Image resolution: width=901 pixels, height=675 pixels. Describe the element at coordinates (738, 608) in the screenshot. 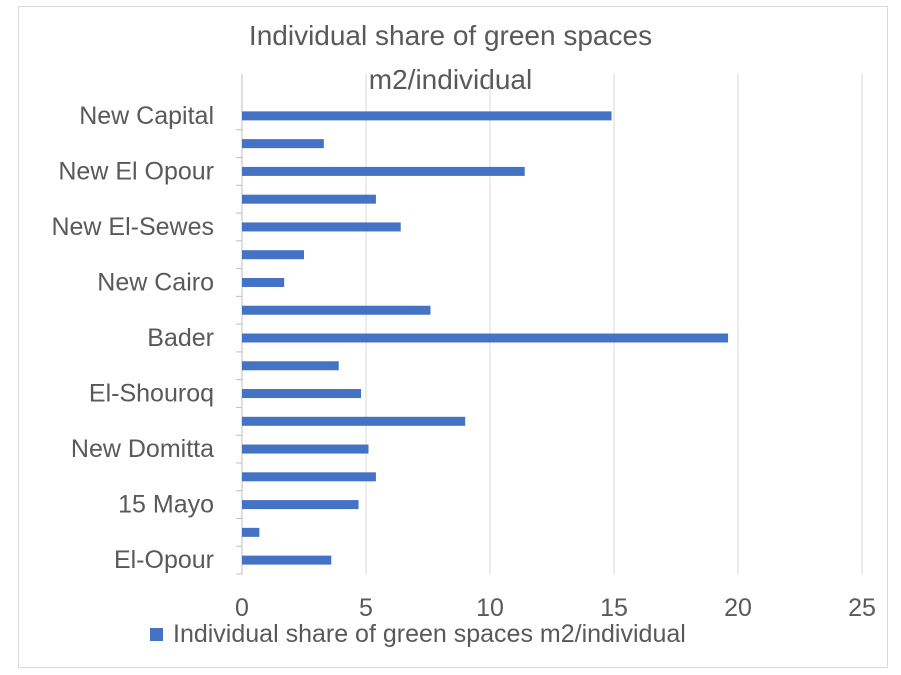

I see `x-tick-label-4: 20` at that location.